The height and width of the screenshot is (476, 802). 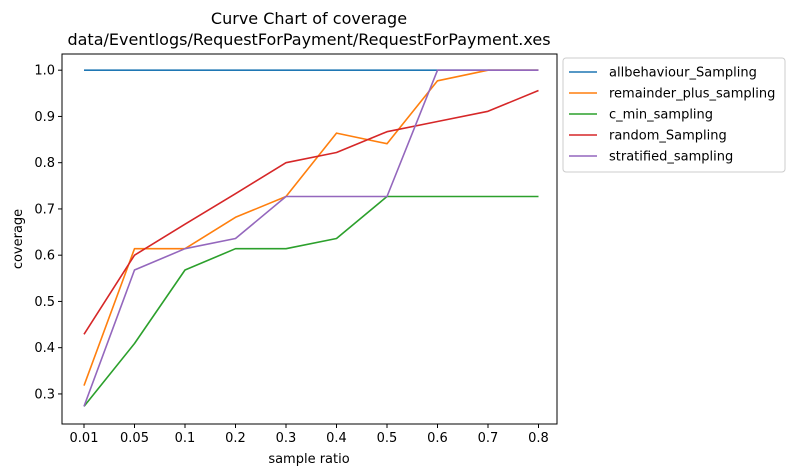 I want to click on y-tick-label: 0.8, so click(x=44, y=163).